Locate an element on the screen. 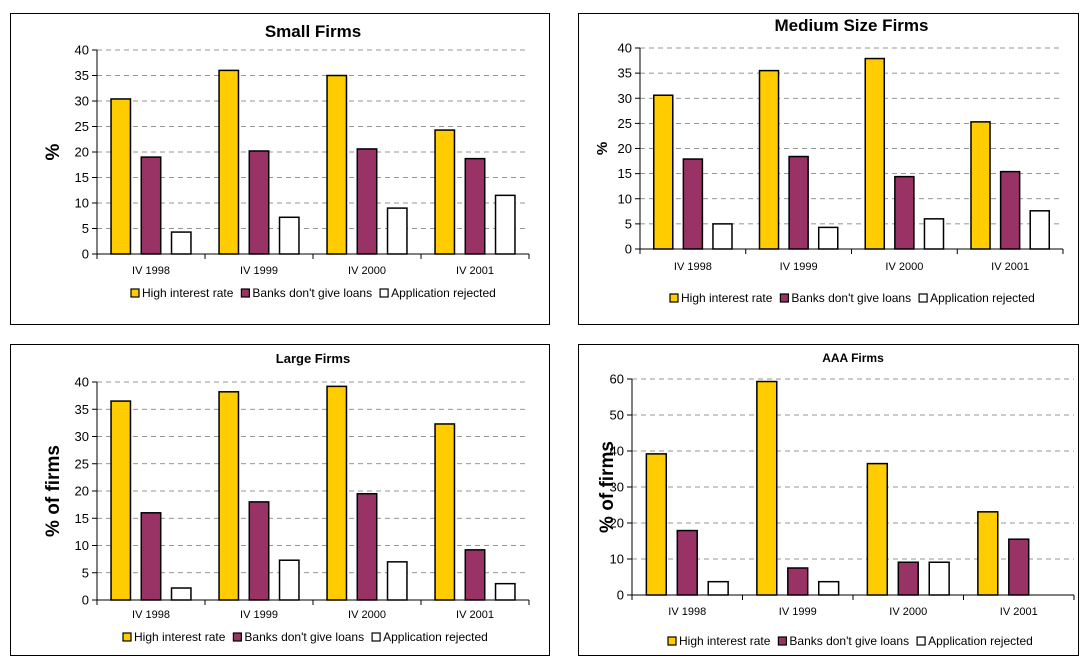 This screenshot has height=661, width=1089. y-axis-label: % is located at coordinates (602, 148).